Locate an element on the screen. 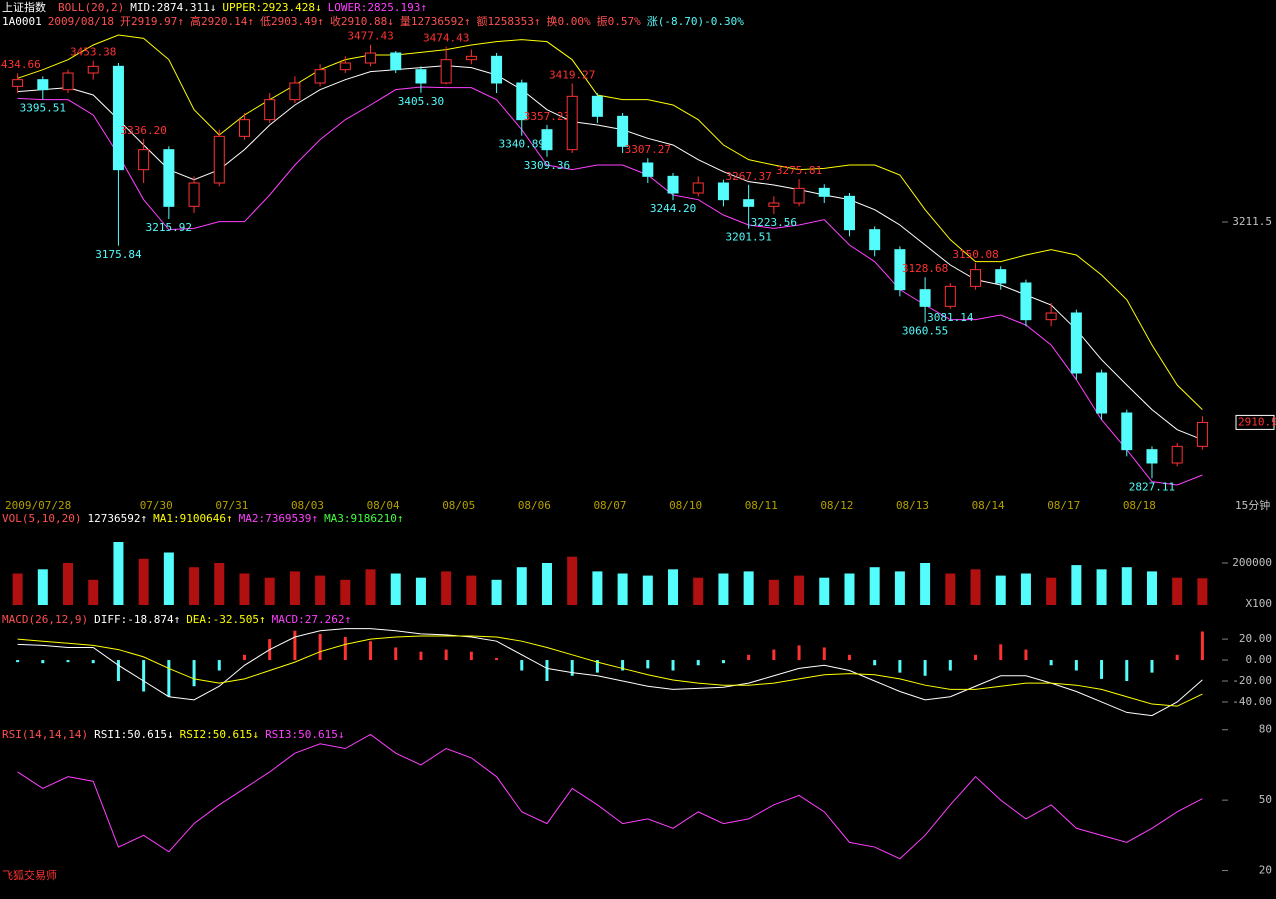 This screenshot has width=1276, height=899. low-label: 3081.14 is located at coordinates (950, 317).